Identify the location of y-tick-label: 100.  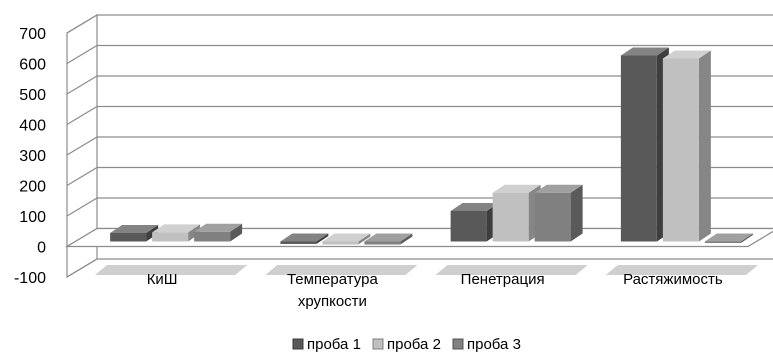
(32, 217).